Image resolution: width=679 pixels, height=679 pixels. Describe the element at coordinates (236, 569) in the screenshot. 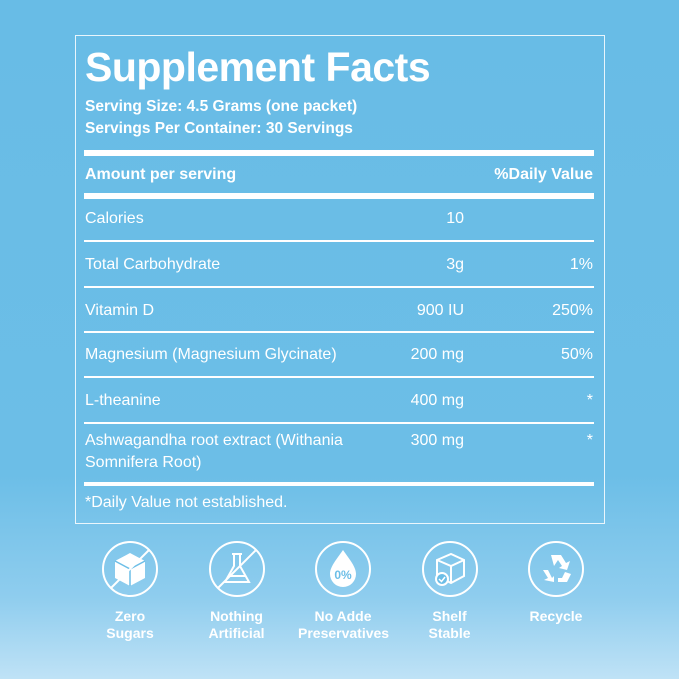

I see `no-flask-icon` at that location.